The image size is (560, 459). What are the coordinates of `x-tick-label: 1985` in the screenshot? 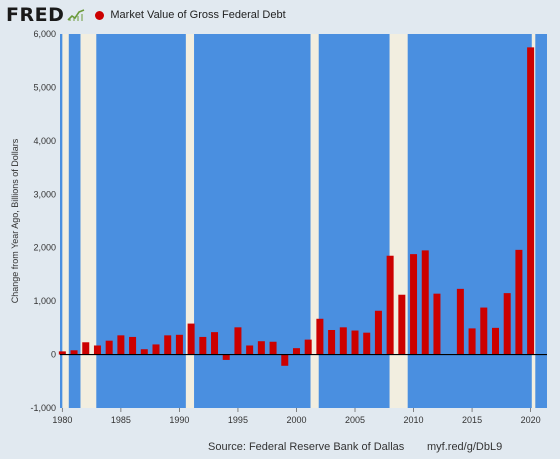 It's located at (121, 420).